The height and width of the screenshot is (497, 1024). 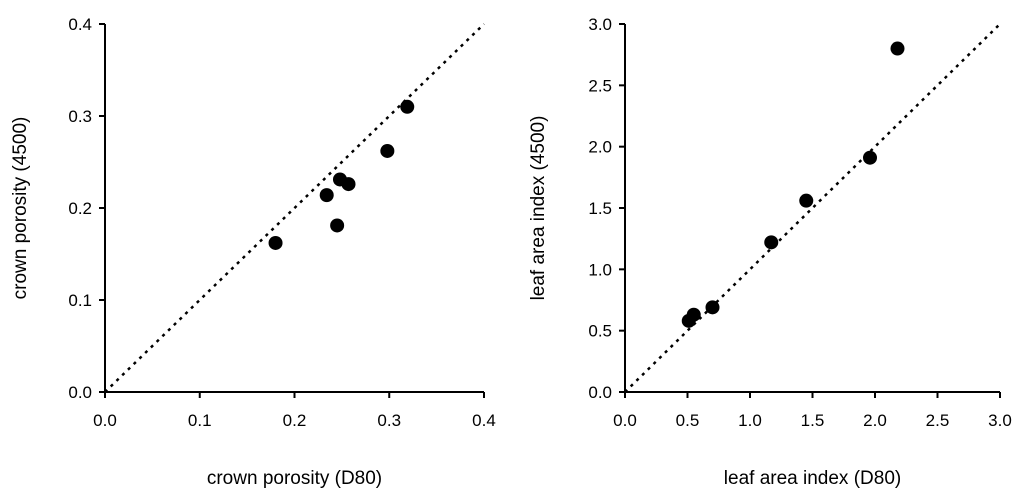 I want to click on y-tick-label: 3.0, so click(x=600, y=24).